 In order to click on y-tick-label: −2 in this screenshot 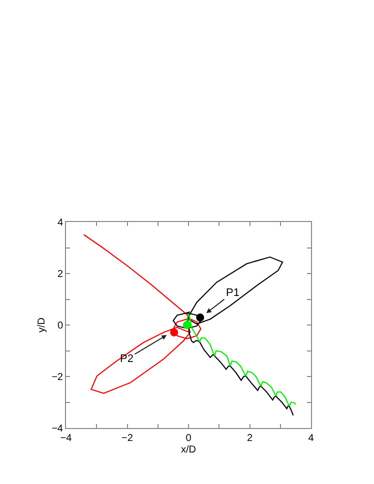, I will do `click(58, 377)`.